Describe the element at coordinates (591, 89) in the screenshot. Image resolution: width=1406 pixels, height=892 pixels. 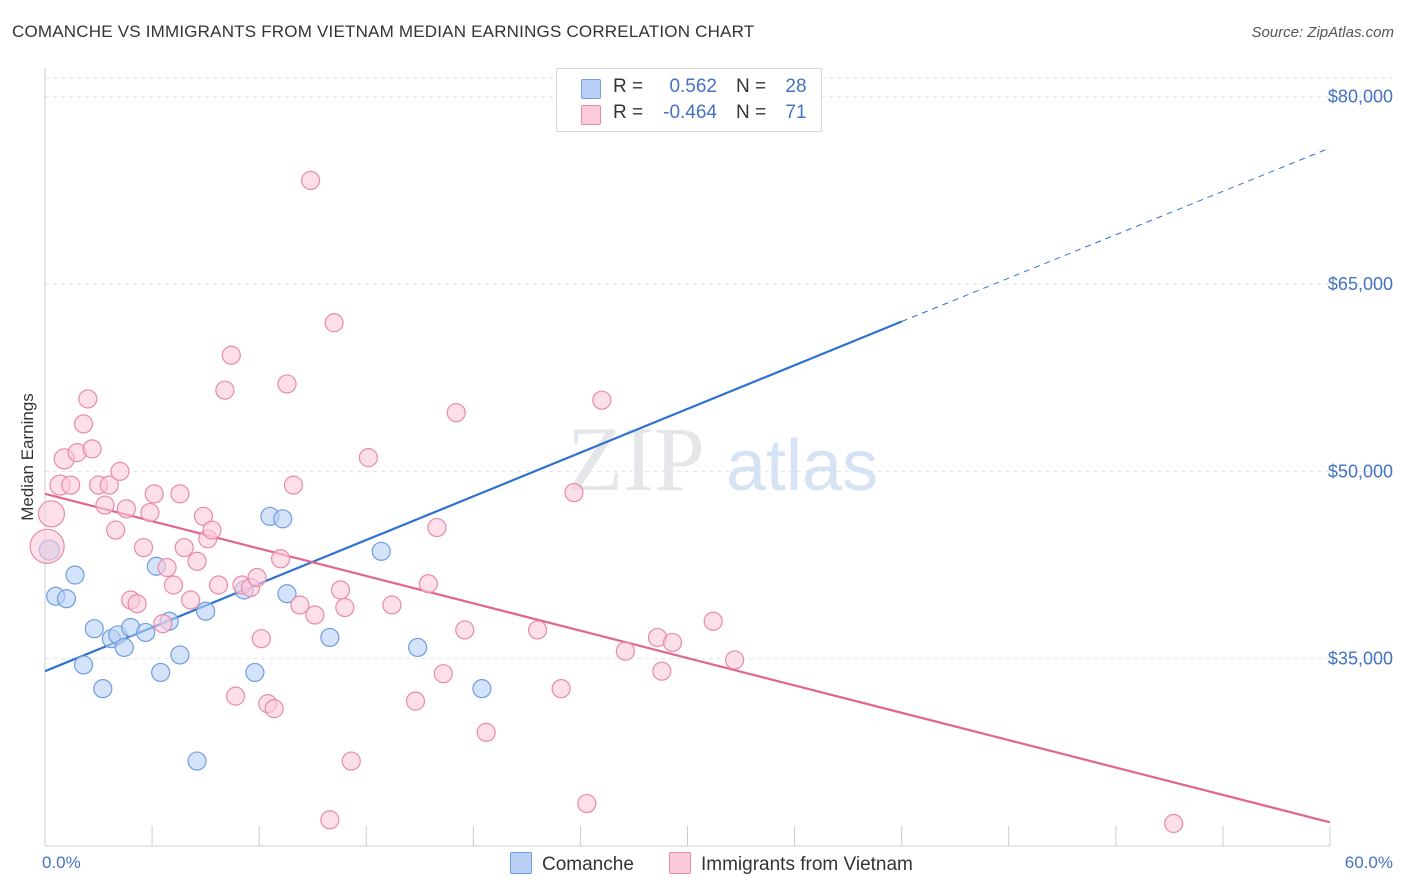
I see `legend-swatch-comanche` at that location.